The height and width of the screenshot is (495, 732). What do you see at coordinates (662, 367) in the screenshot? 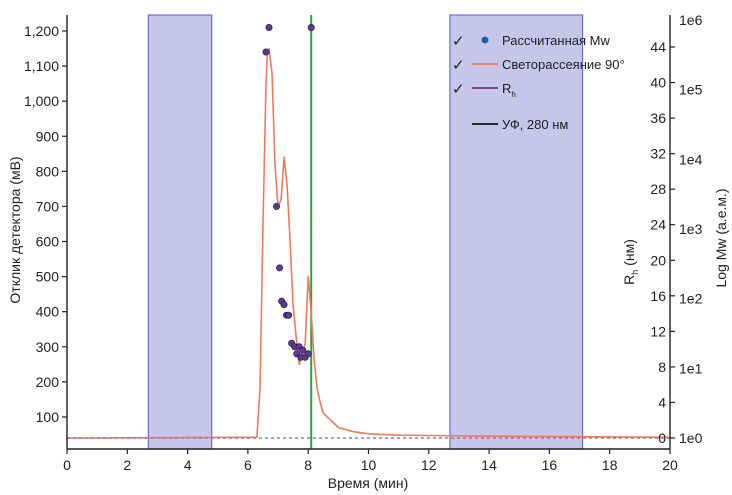
I see `y-rh-tick-label: 8` at bounding box center [662, 367].